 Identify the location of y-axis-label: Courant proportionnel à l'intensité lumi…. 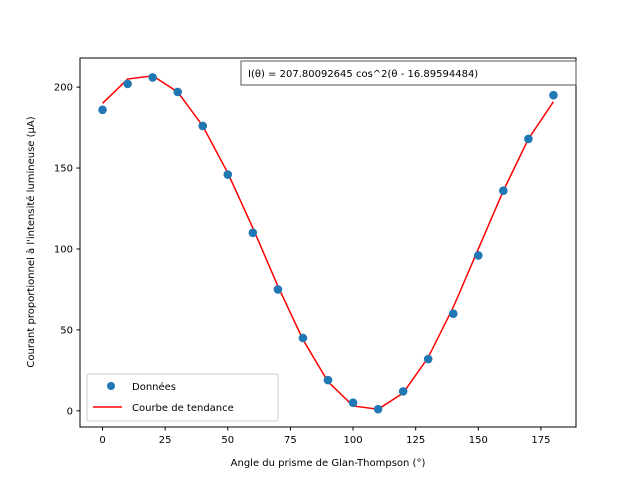
(31, 241).